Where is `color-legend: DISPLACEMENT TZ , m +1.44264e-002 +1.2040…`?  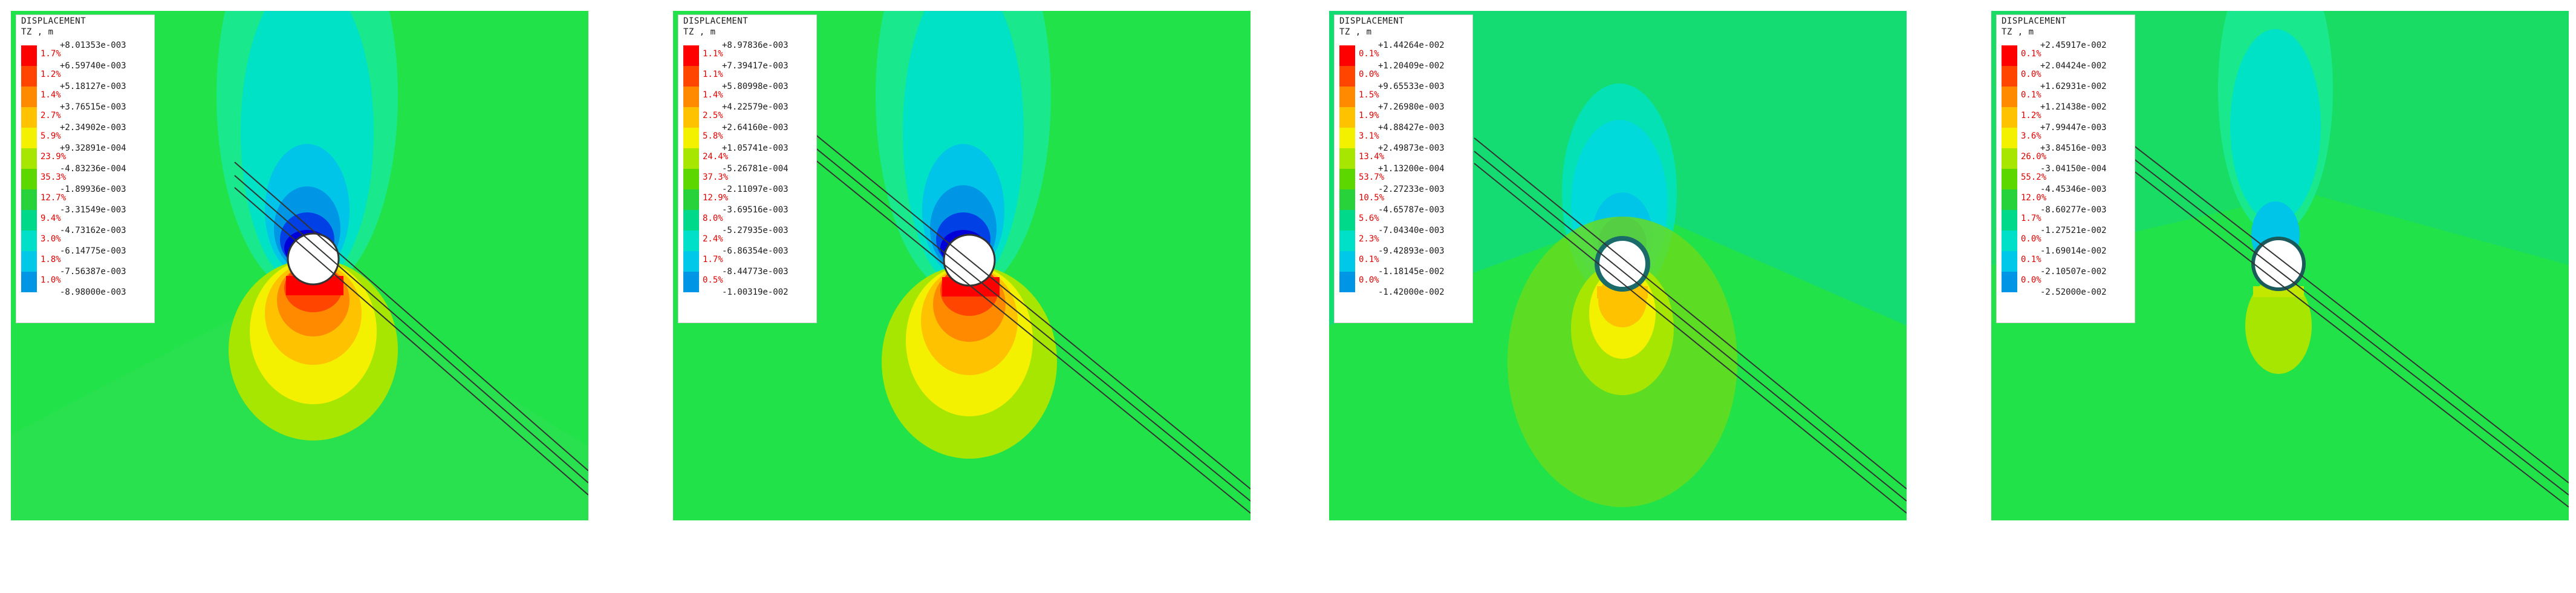 color-legend: DISPLACEMENT TZ , m +1.44264e-002 +1.2040… is located at coordinates (1403, 169).